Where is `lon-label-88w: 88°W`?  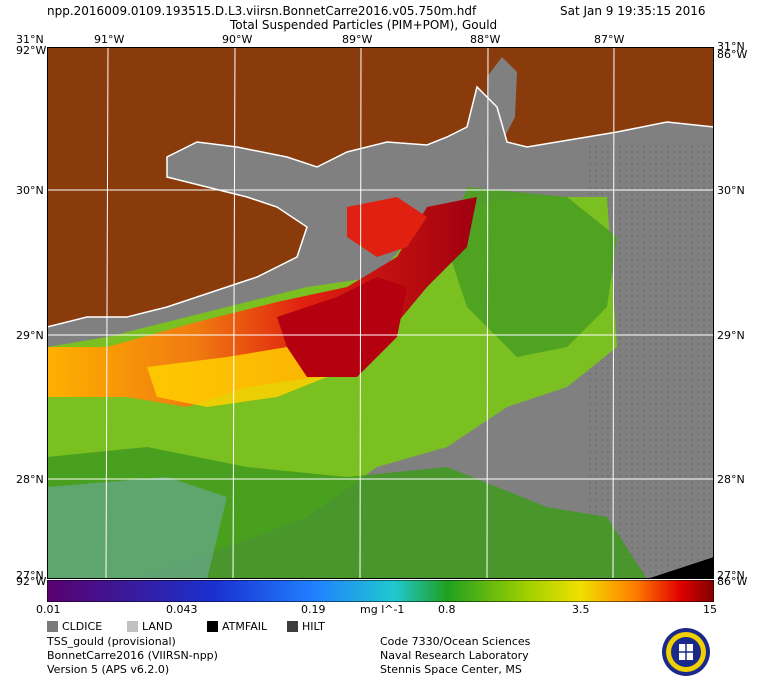 lon-label-88w: 88°W is located at coordinates (485, 39).